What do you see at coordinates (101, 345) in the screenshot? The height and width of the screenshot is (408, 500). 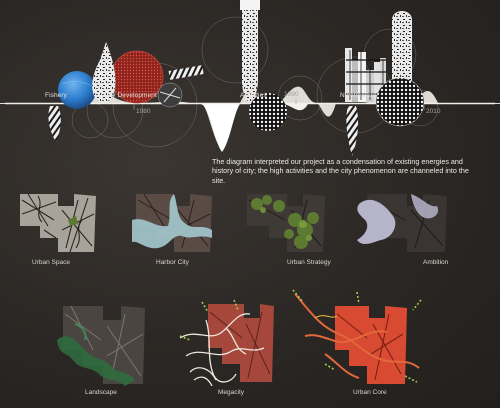 I see `landscape-map` at bounding box center [101, 345].